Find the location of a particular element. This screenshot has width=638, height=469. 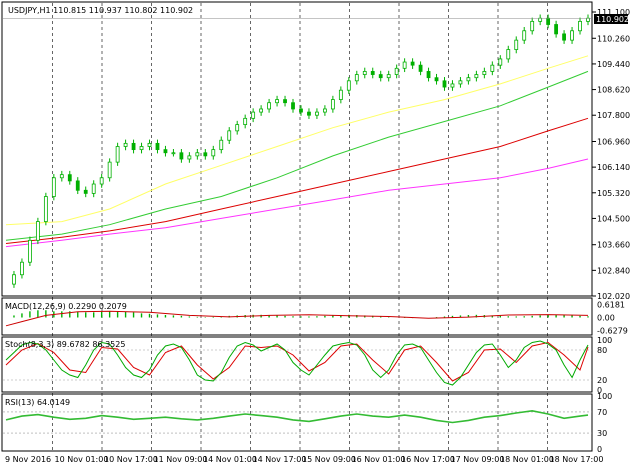

y-tick-label: 106.140 is located at coordinates (613, 167).